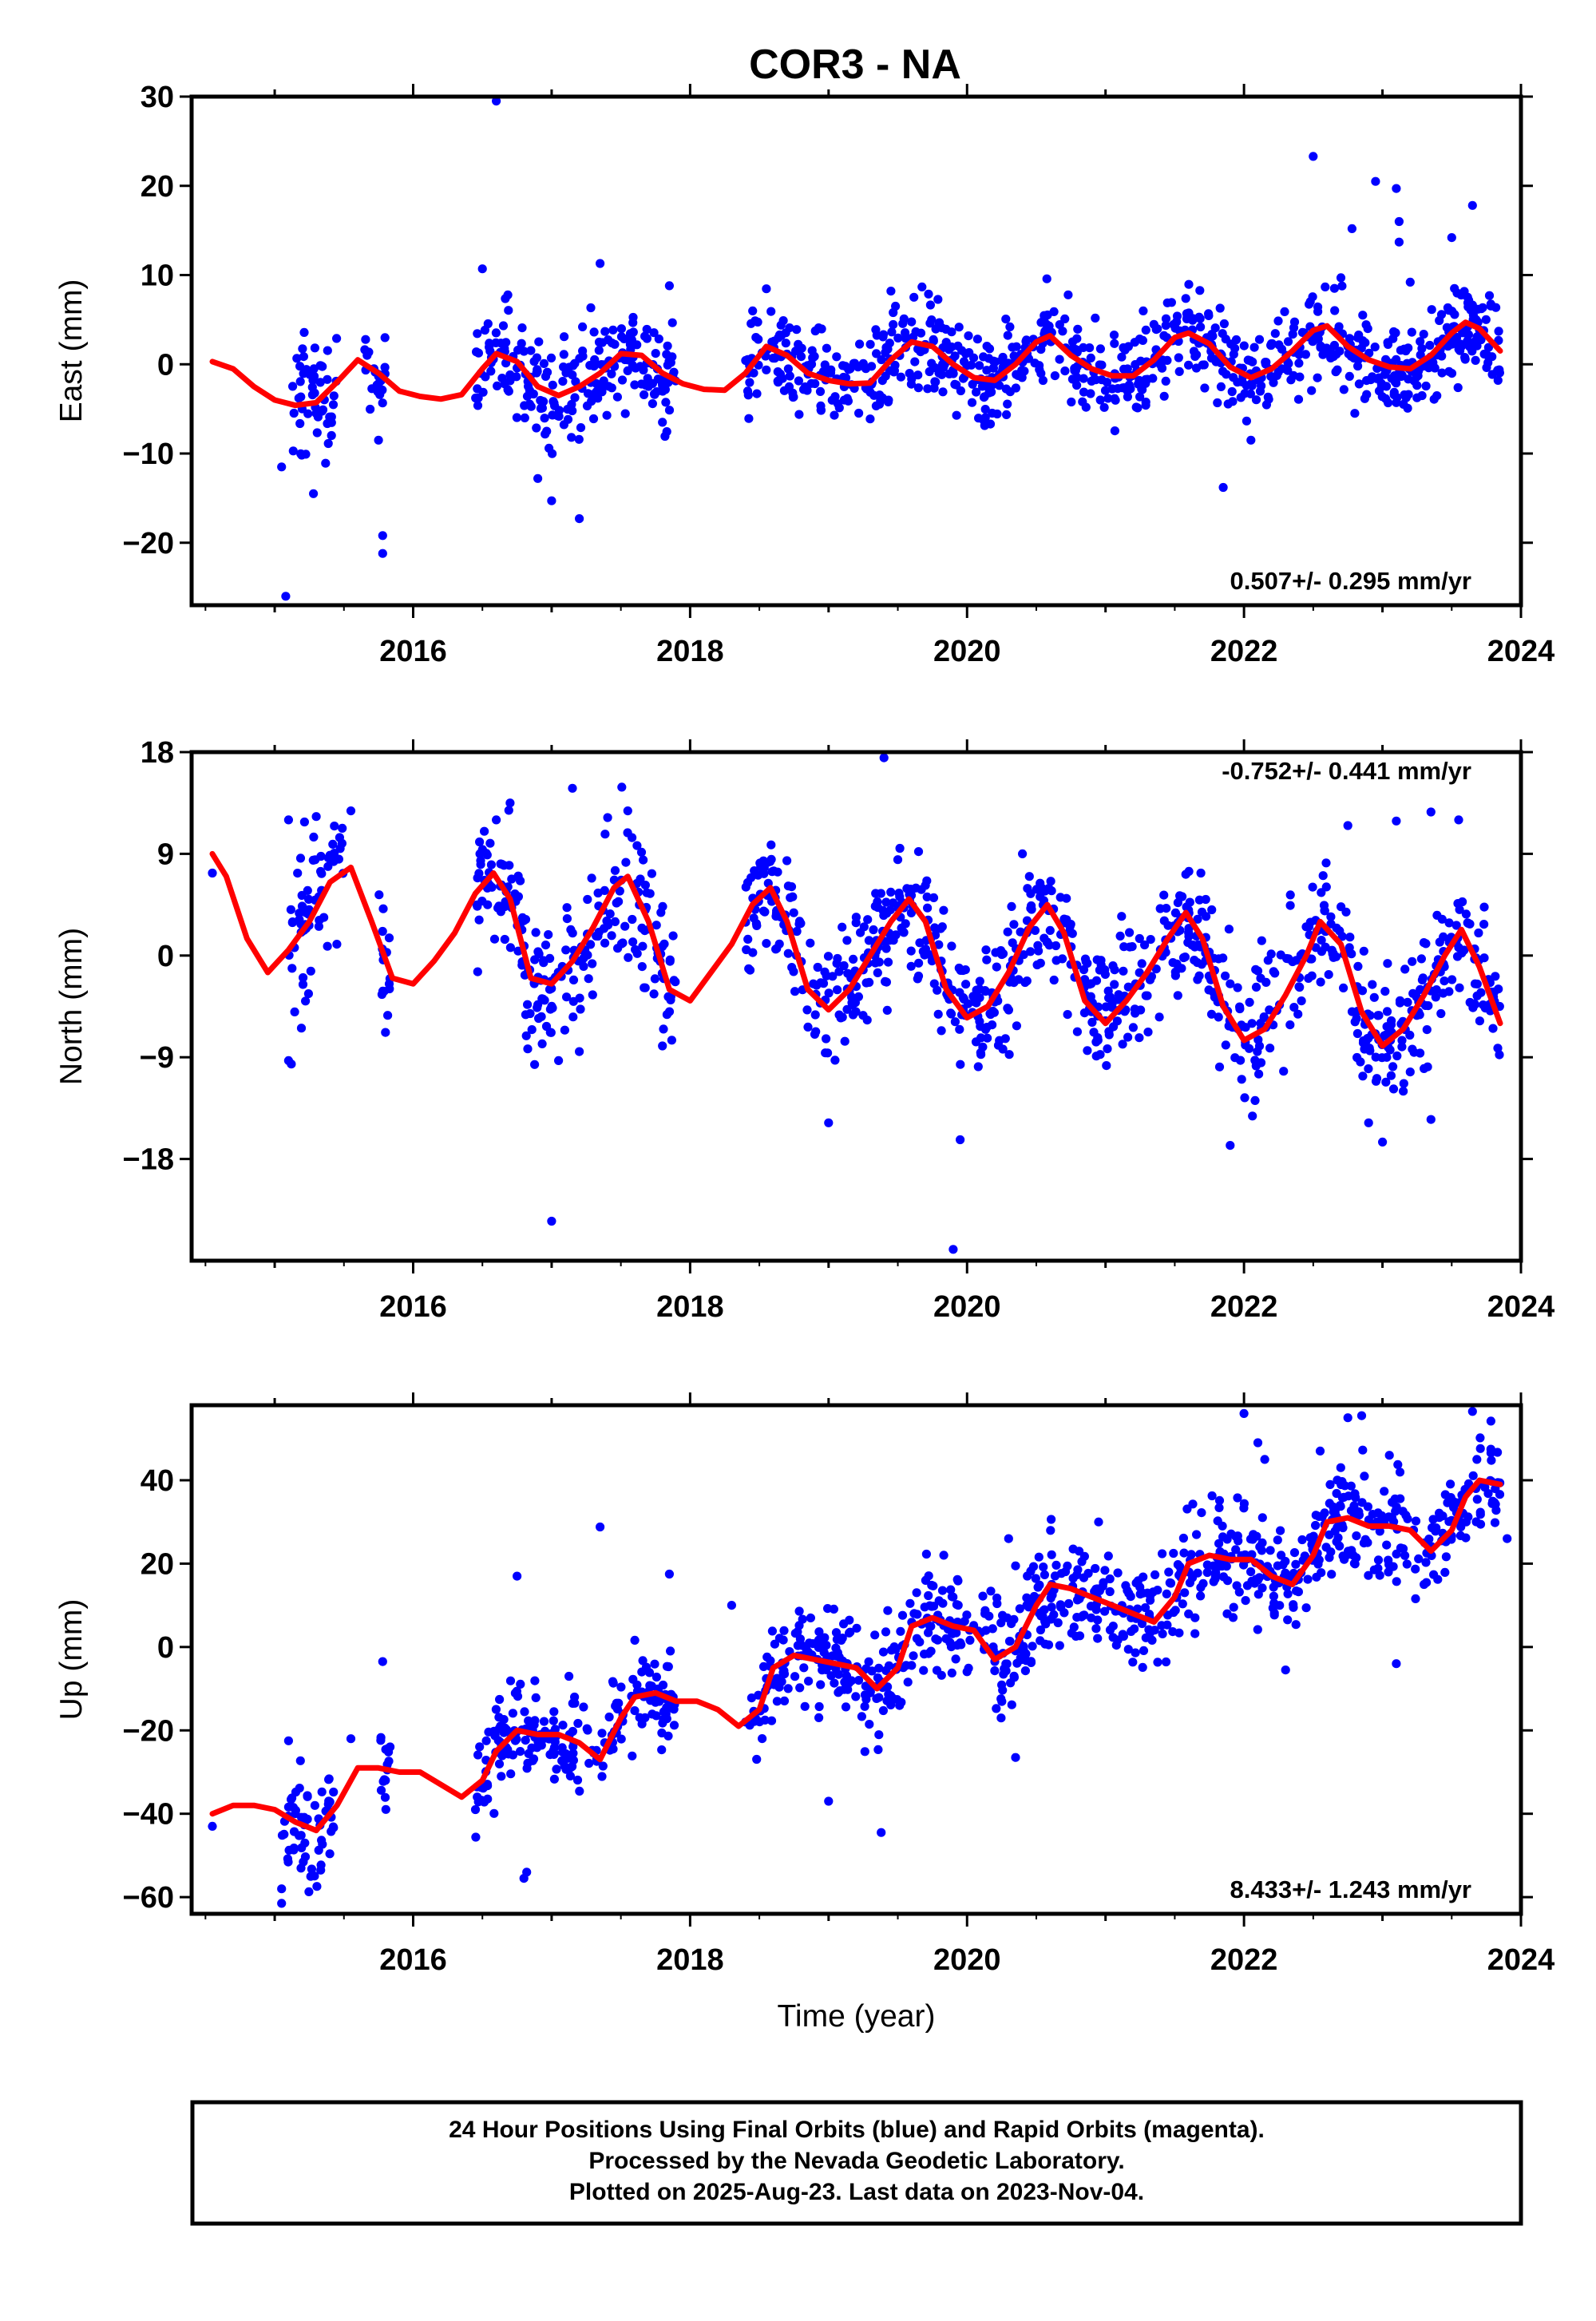 The width and height of the screenshot is (1596, 2321). What do you see at coordinates (857, 2016) in the screenshot?
I see `x-axis-title: Time (year)` at bounding box center [857, 2016].